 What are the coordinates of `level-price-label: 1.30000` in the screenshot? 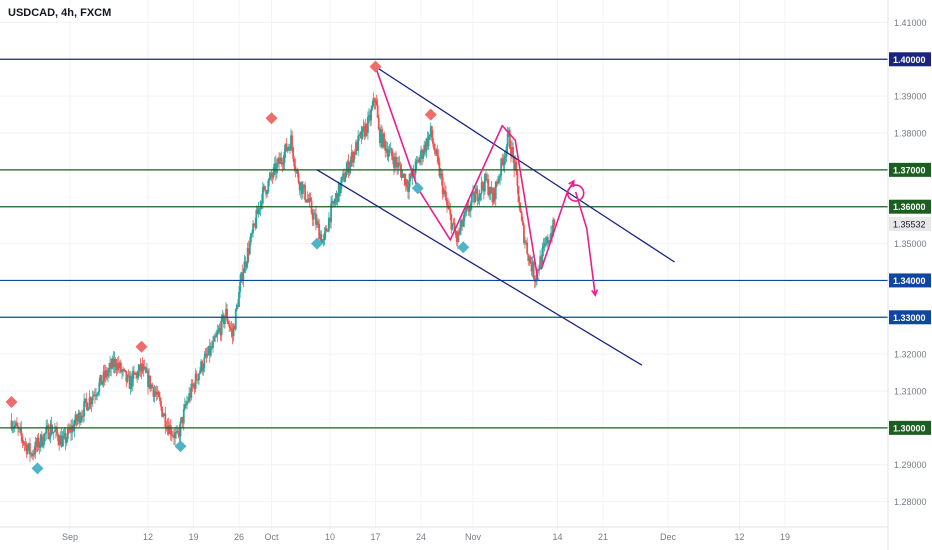 It's located at (909, 428).